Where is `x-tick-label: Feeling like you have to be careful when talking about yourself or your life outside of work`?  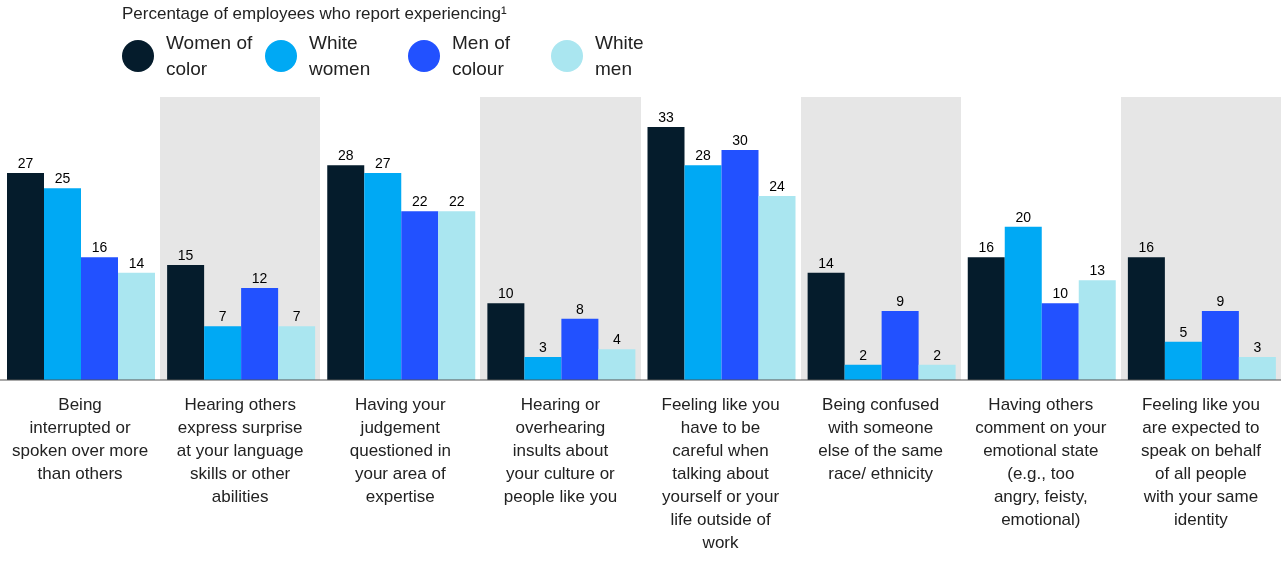 x-tick-label: Feeling like you have to be careful when talking about yourself or your life outside of work is located at coordinates (720, 473).